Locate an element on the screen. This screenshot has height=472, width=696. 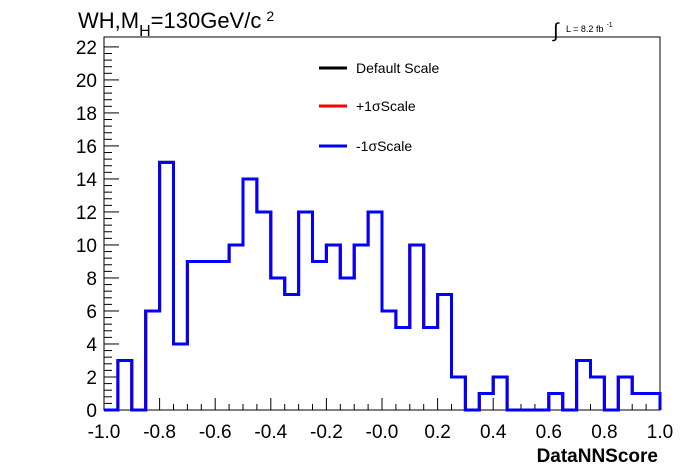
legend-label: Default Scale is located at coordinates (397, 68).